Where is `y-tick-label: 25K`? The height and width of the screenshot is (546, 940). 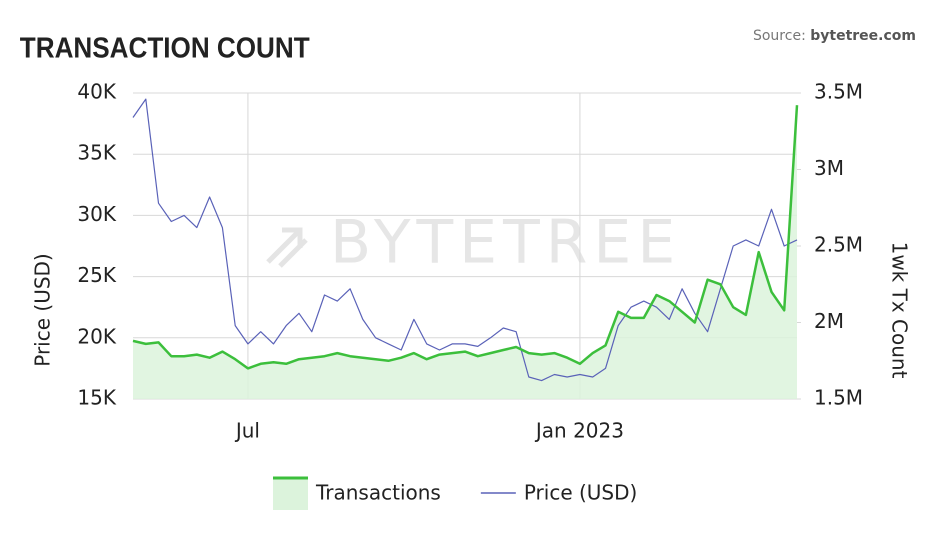 y-tick-label: 25K is located at coordinates (96, 275).